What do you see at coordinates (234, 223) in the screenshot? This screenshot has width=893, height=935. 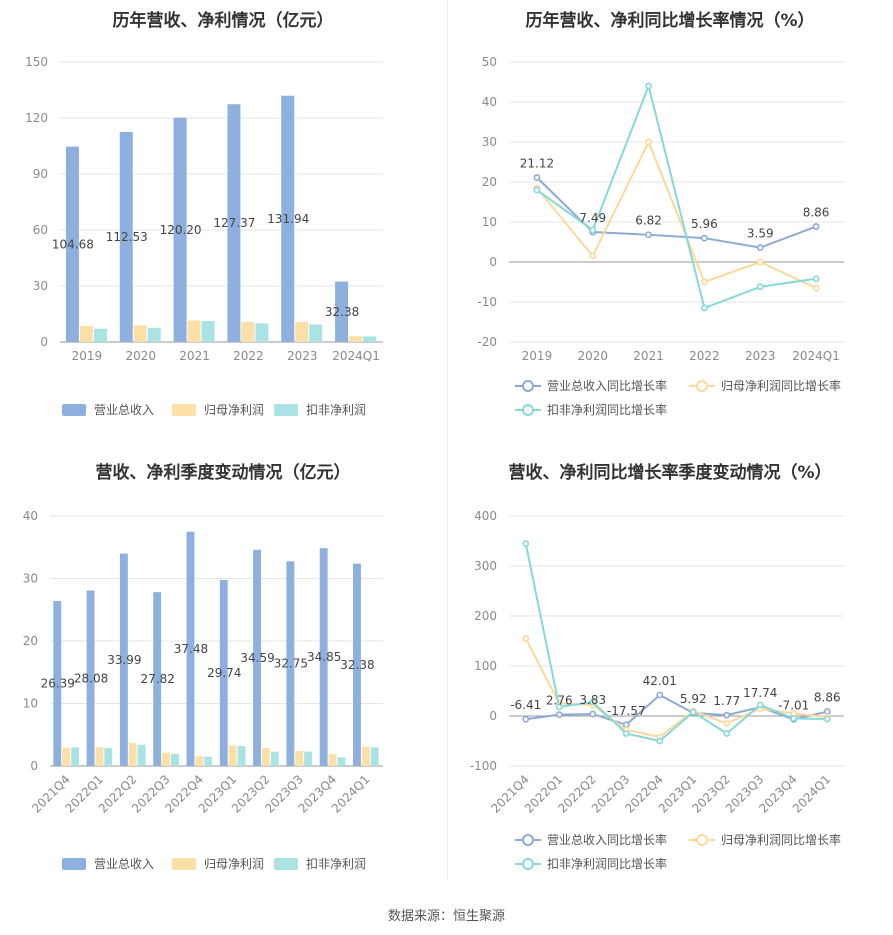 I see `data-label: 127.37` at bounding box center [234, 223].